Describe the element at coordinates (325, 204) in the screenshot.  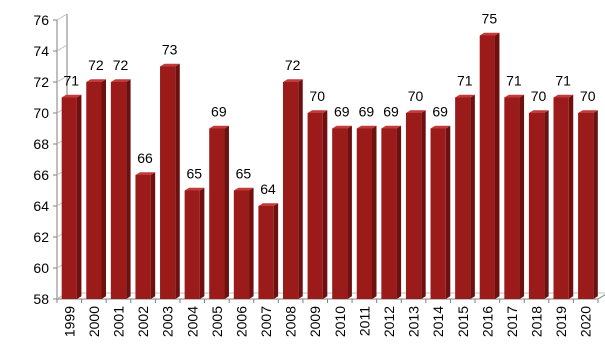
I see `bar-side-2009` at that location.